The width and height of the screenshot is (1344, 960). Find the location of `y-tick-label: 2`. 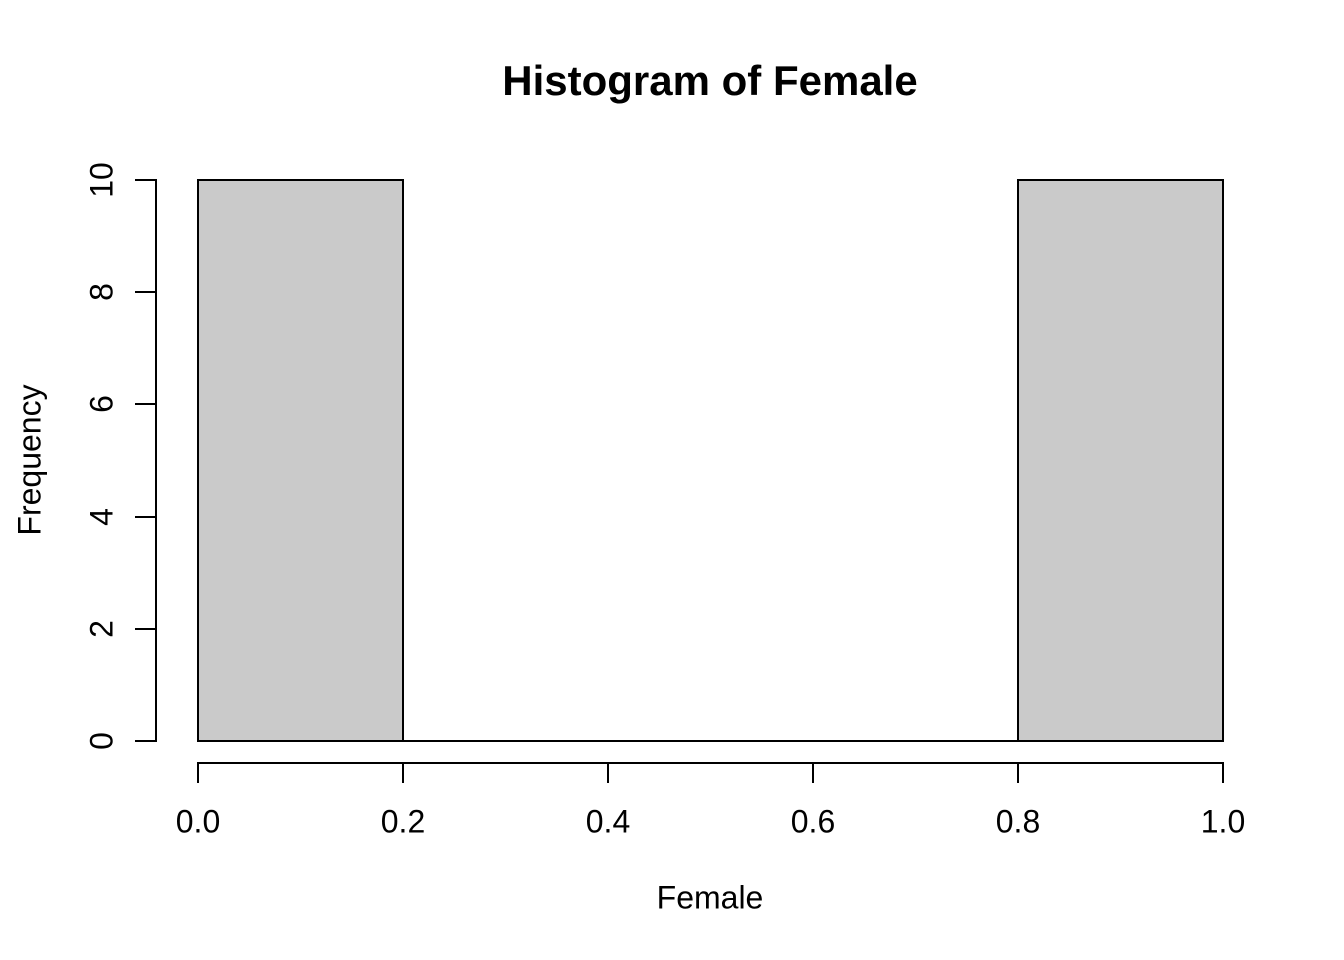

y-tick-label: 2 is located at coordinates (101, 628).